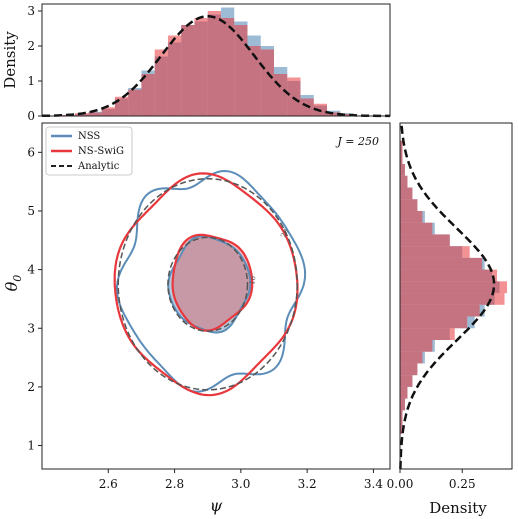  Describe the element at coordinates (431, 480) in the screenshot. I see `right-x-ticks: 0.00 0.25` at that location.